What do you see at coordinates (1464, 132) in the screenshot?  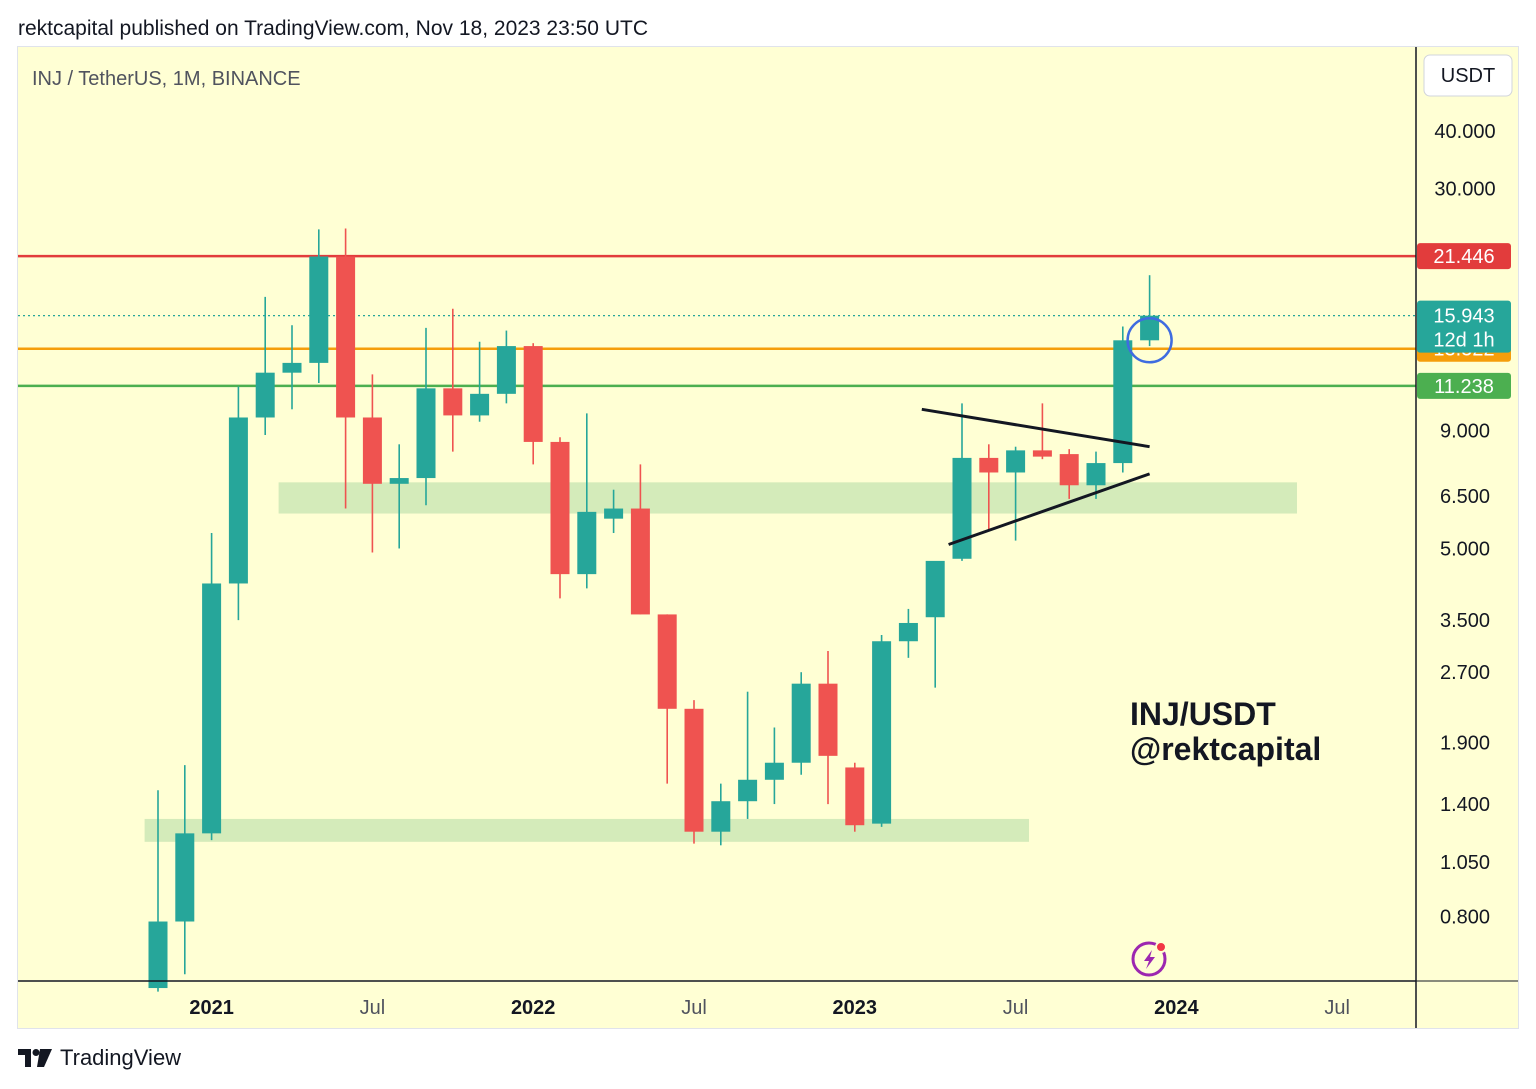 I see `y-tick-label: 40.000` at bounding box center [1464, 132].